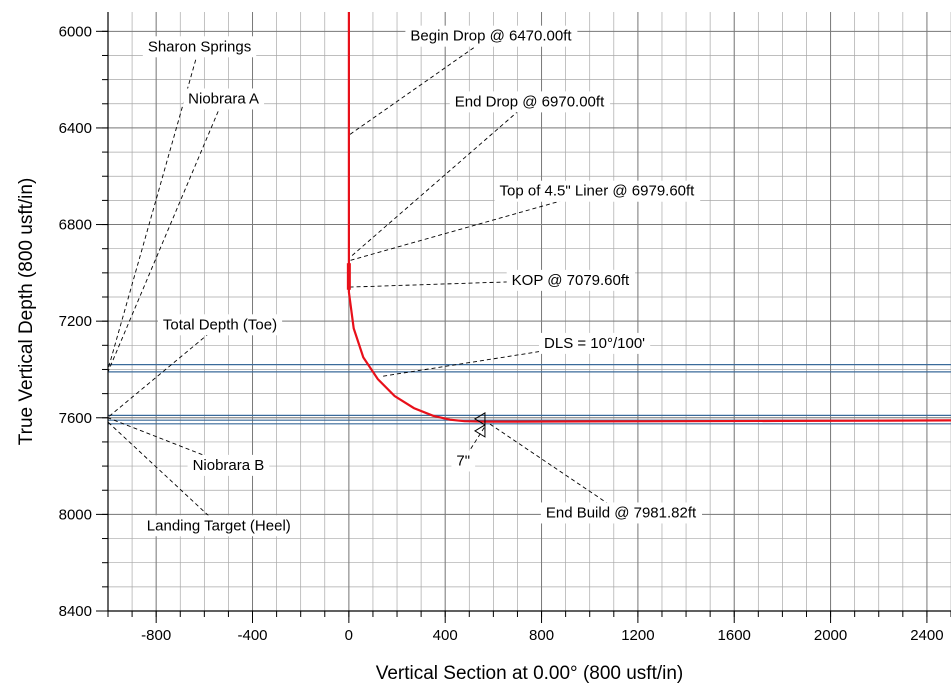  What do you see at coordinates (75, 31) in the screenshot?
I see `y-tick-label: 6000` at bounding box center [75, 31].